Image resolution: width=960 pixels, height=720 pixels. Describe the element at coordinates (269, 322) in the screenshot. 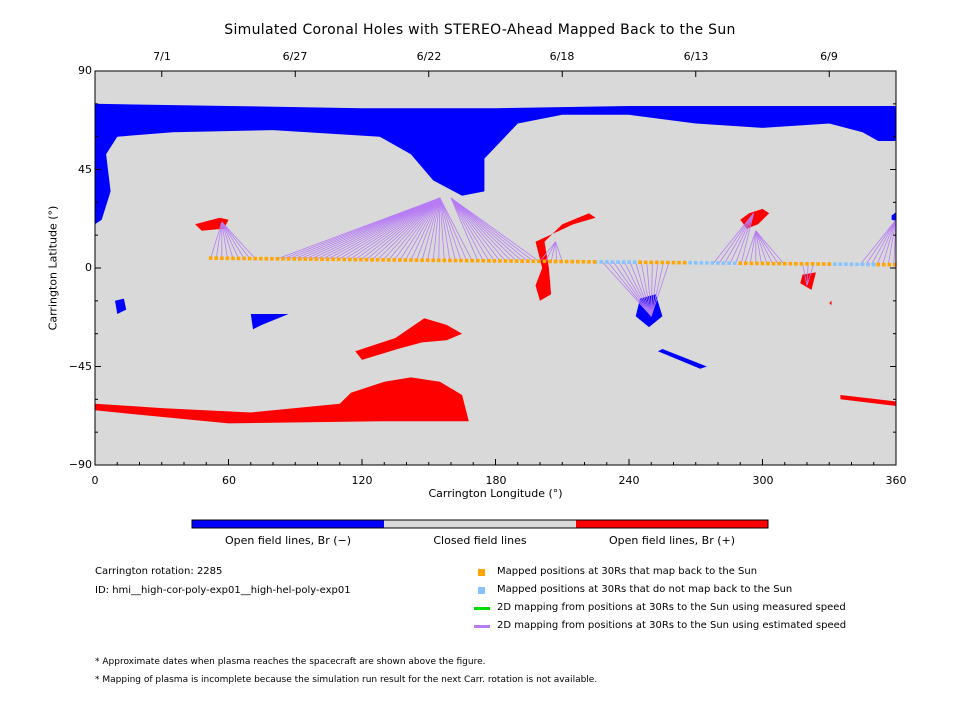

I see `negative-coronal-hole` at that location.